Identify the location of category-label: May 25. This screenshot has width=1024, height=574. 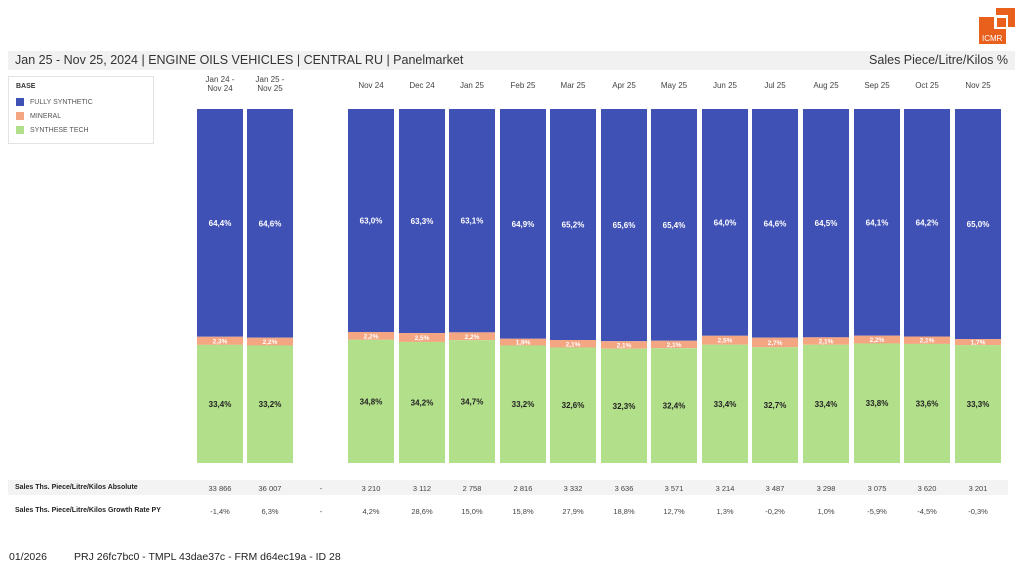
(674, 85).